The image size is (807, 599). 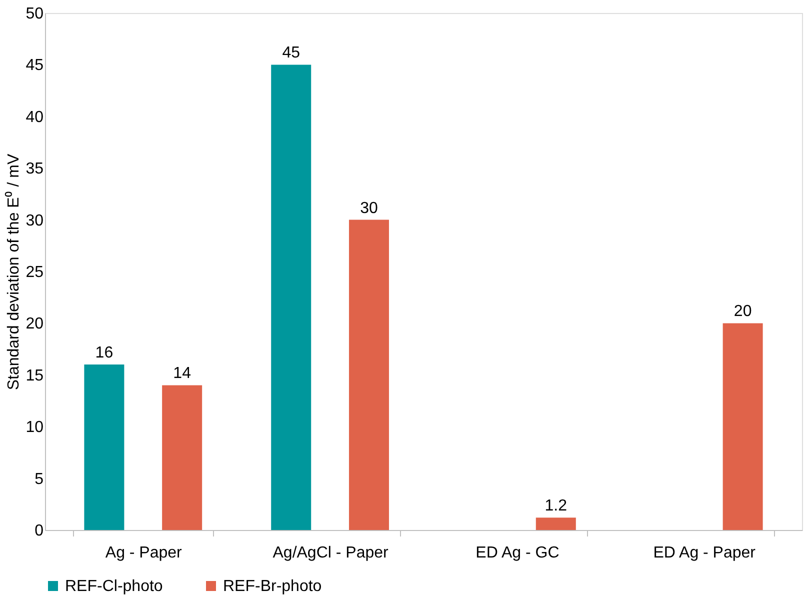 I want to click on y-tick-label: 25, so click(x=35, y=272).